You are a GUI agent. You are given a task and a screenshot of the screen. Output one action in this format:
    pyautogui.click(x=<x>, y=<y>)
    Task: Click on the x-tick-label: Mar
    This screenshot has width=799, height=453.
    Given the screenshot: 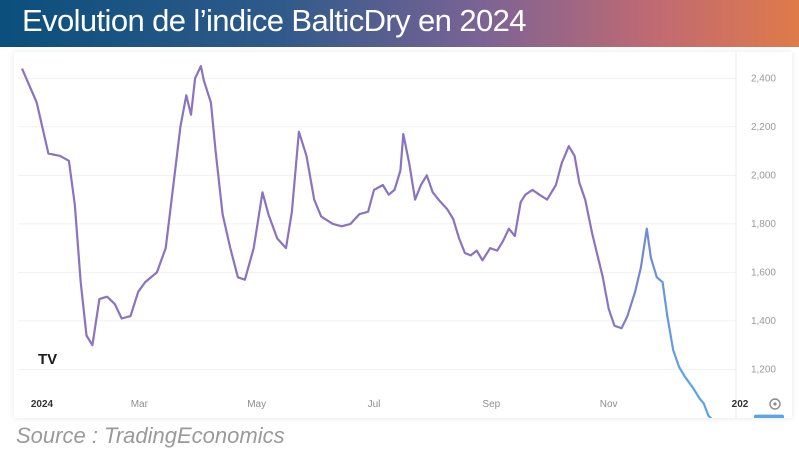 What is the action you would take?
    pyautogui.click(x=140, y=404)
    